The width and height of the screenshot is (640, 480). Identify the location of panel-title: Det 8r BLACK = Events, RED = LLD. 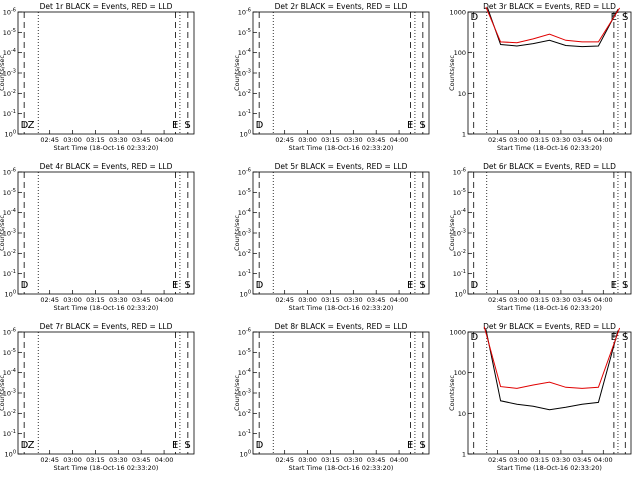
(341, 326).